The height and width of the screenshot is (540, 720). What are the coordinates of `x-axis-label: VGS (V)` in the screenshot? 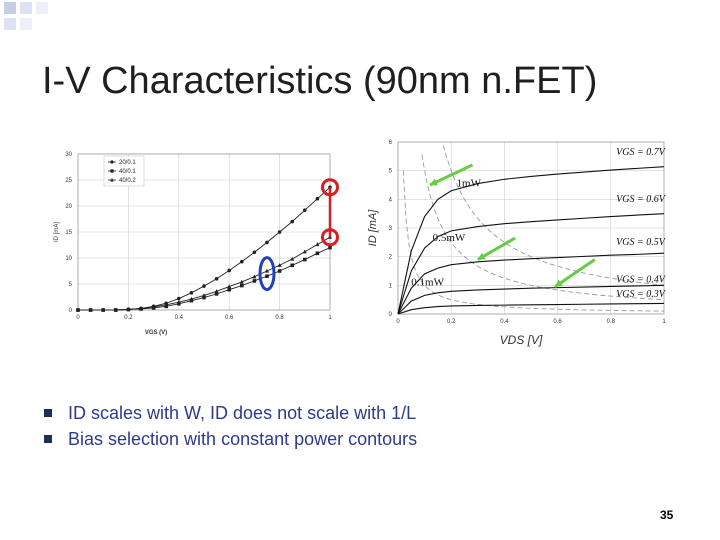 It's located at (156, 333).